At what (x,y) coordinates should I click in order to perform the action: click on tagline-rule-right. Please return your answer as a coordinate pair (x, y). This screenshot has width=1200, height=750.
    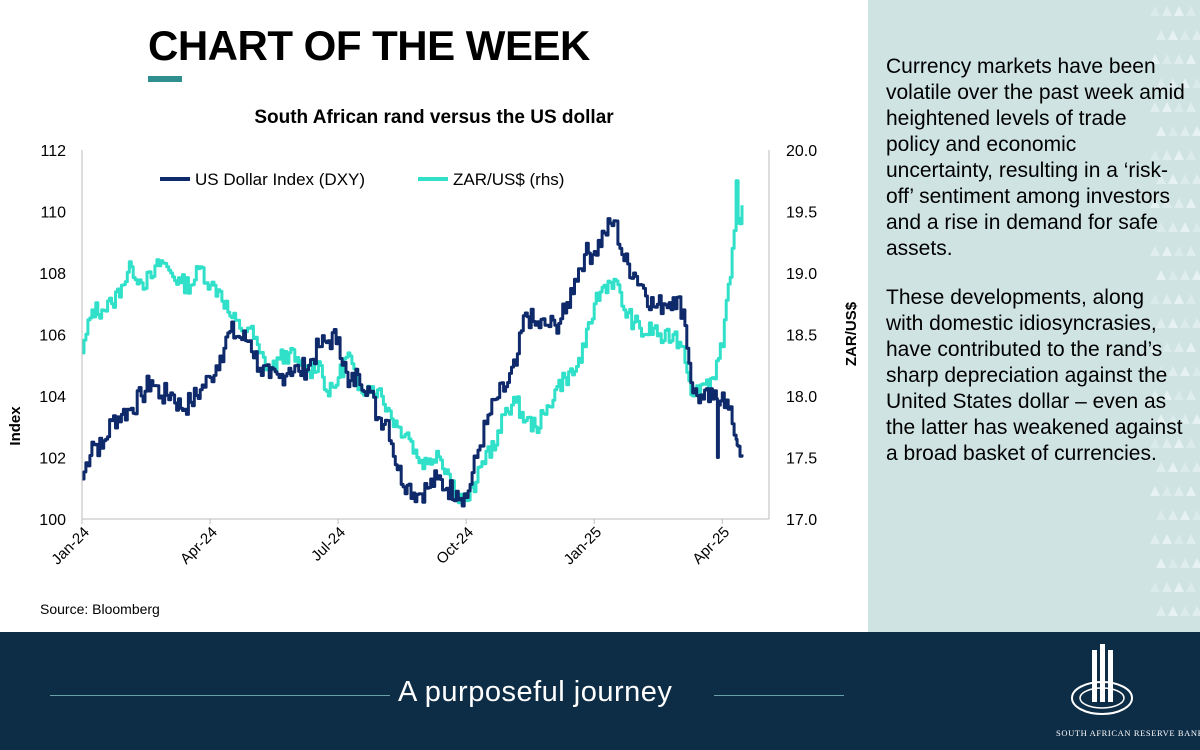
    Looking at the image, I should click on (779, 695).